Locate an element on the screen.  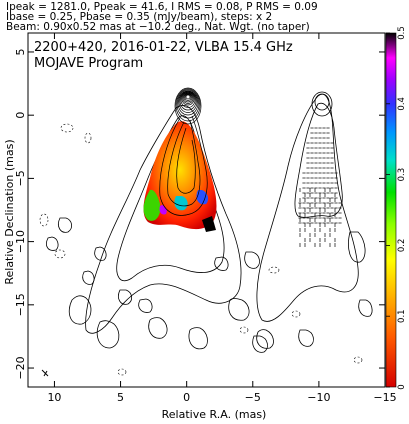
plot-subtitle: MOJAVE Program is located at coordinates (88, 63).